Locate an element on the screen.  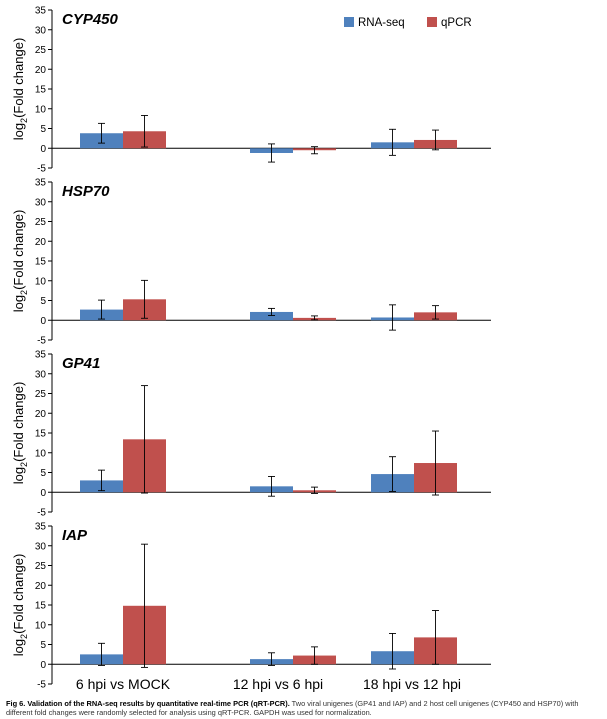
bar-rna-seq-12-hpi-vs-6-hpi is located at coordinates (271, 316).